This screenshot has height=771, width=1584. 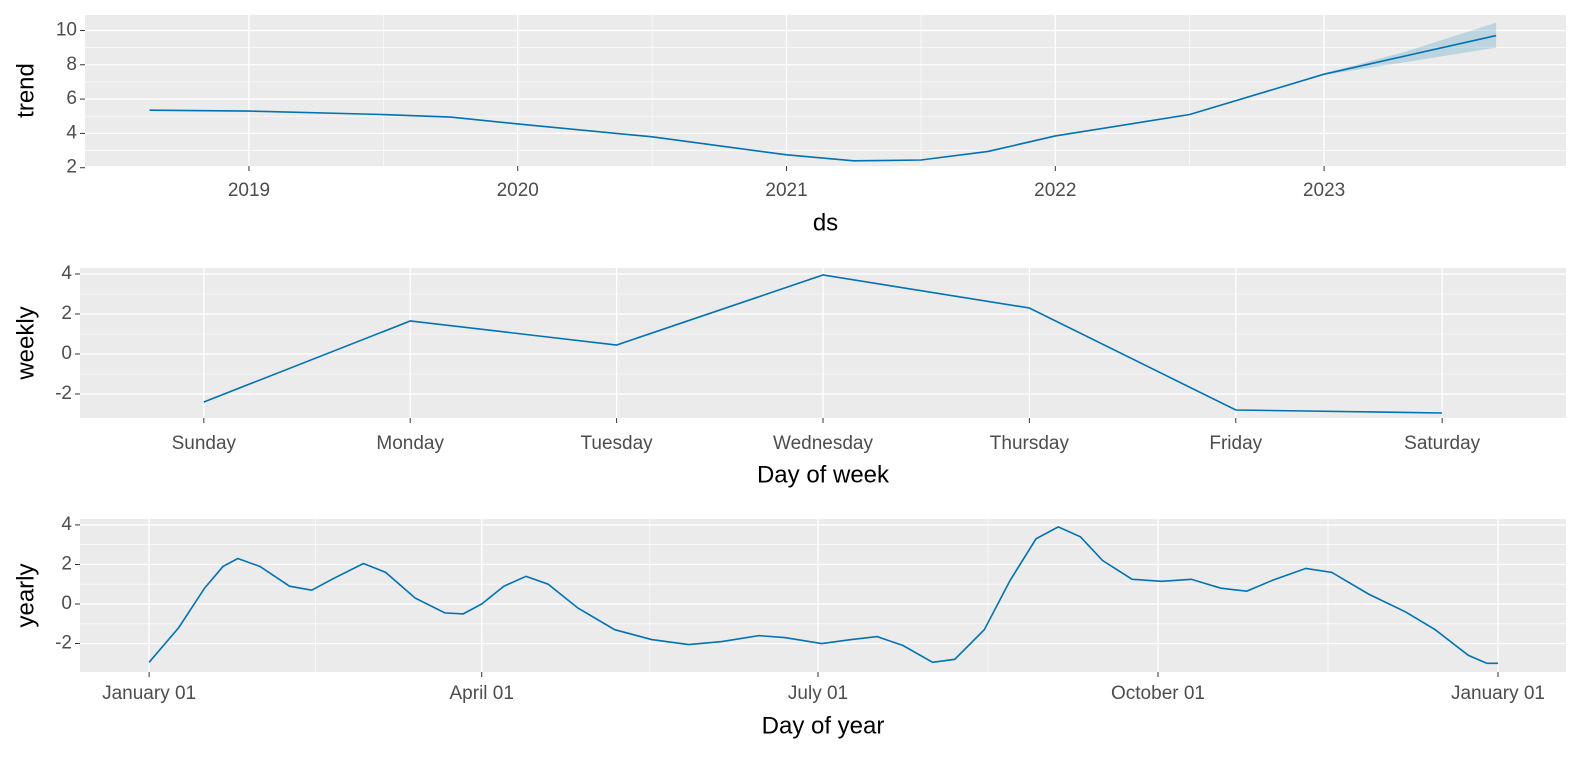 What do you see at coordinates (482, 693) in the screenshot?
I see `x-tick-label: April 01` at bounding box center [482, 693].